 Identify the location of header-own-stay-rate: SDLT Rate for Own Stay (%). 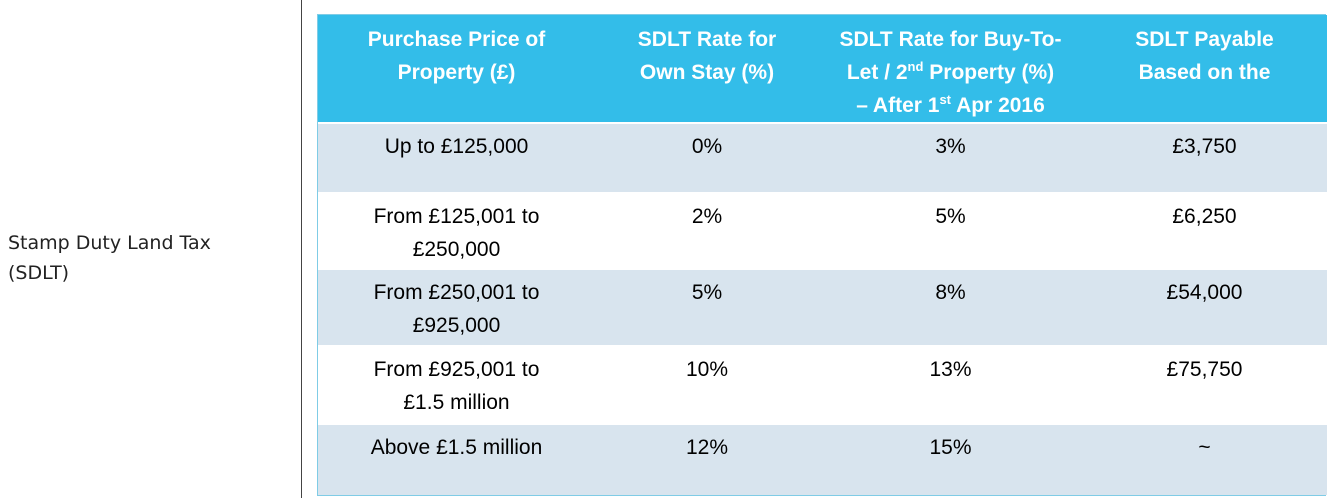
(707, 69).